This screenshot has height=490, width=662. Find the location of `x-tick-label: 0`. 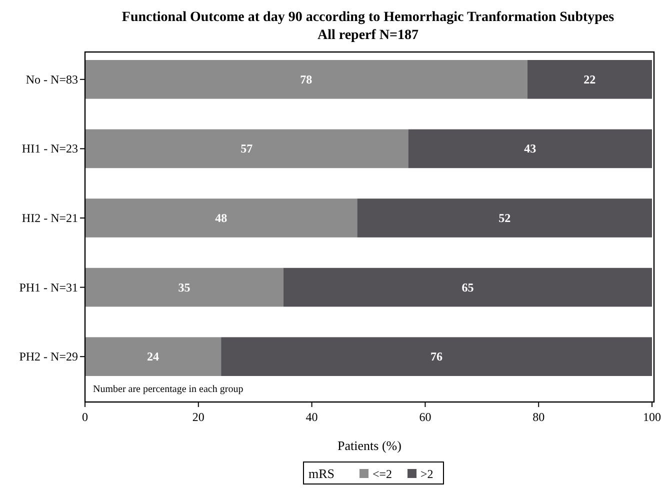

x-tick-label: 0 is located at coordinates (85, 417).